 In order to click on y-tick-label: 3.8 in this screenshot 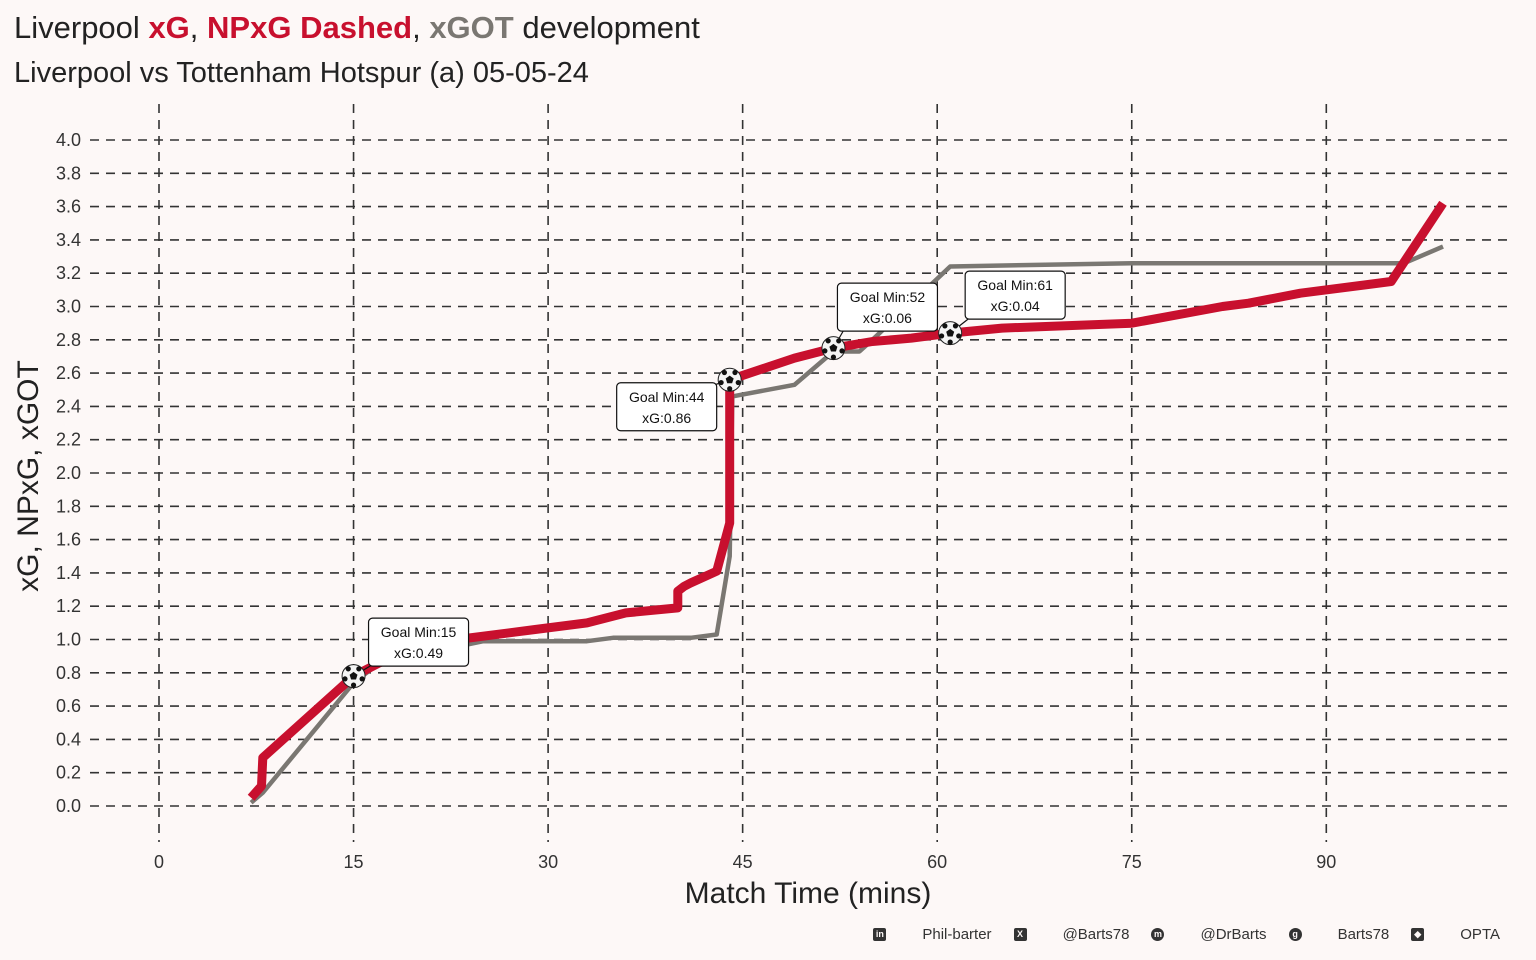, I will do `click(68, 173)`.